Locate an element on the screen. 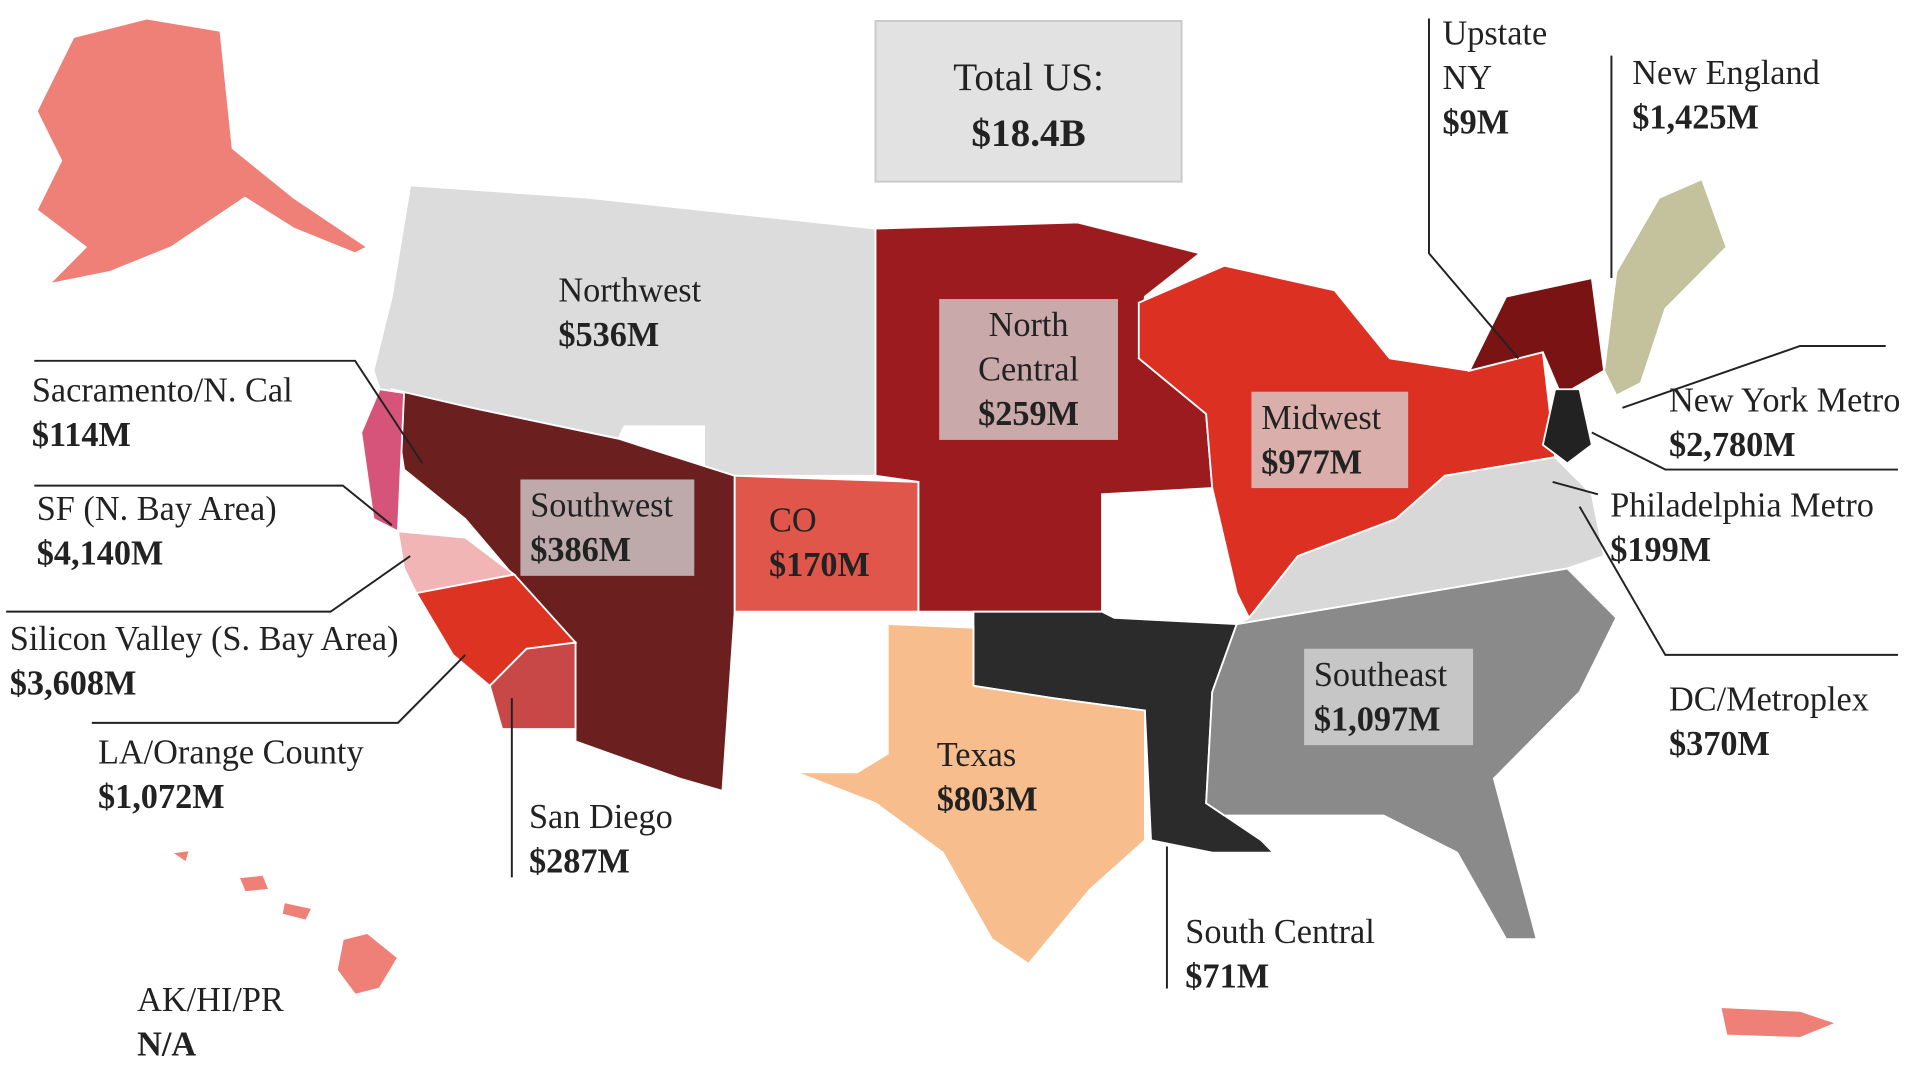 This screenshot has width=1920, height=1080. region-name: SF (N. Bay Area) is located at coordinates (157, 509).